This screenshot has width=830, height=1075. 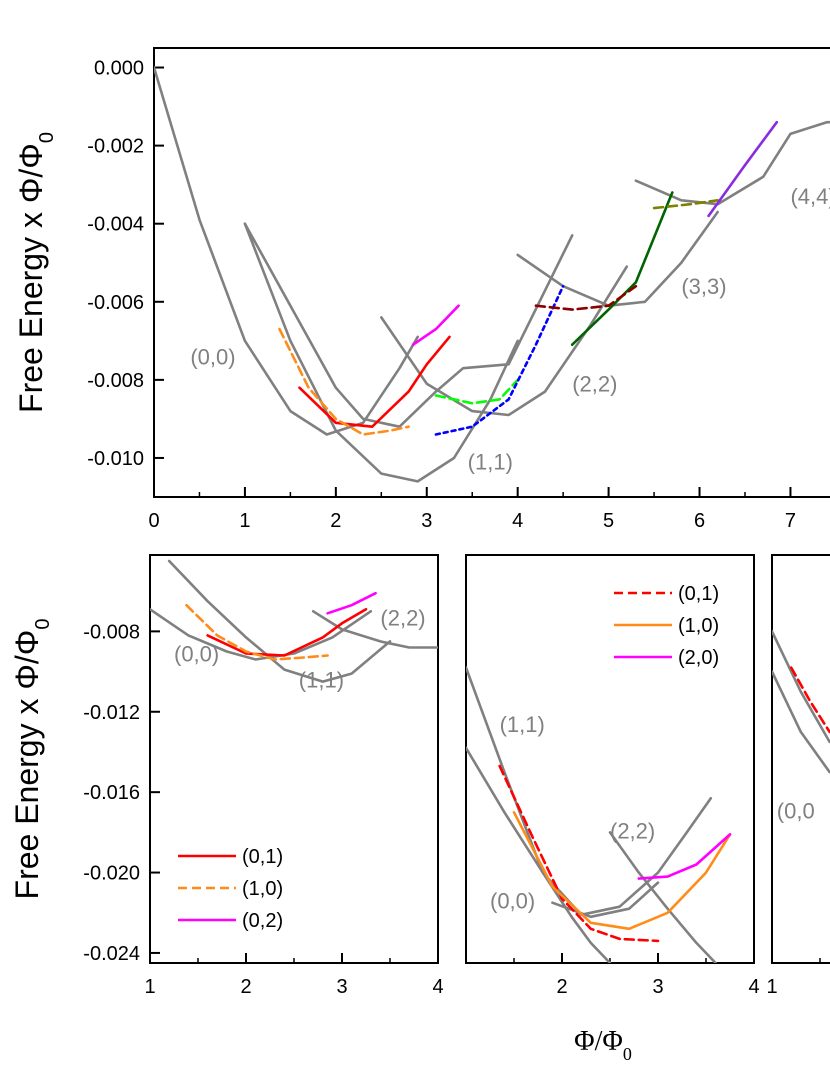 What do you see at coordinates (111, 713) in the screenshot?
I see `y-tick-label: -0.012` at bounding box center [111, 713].